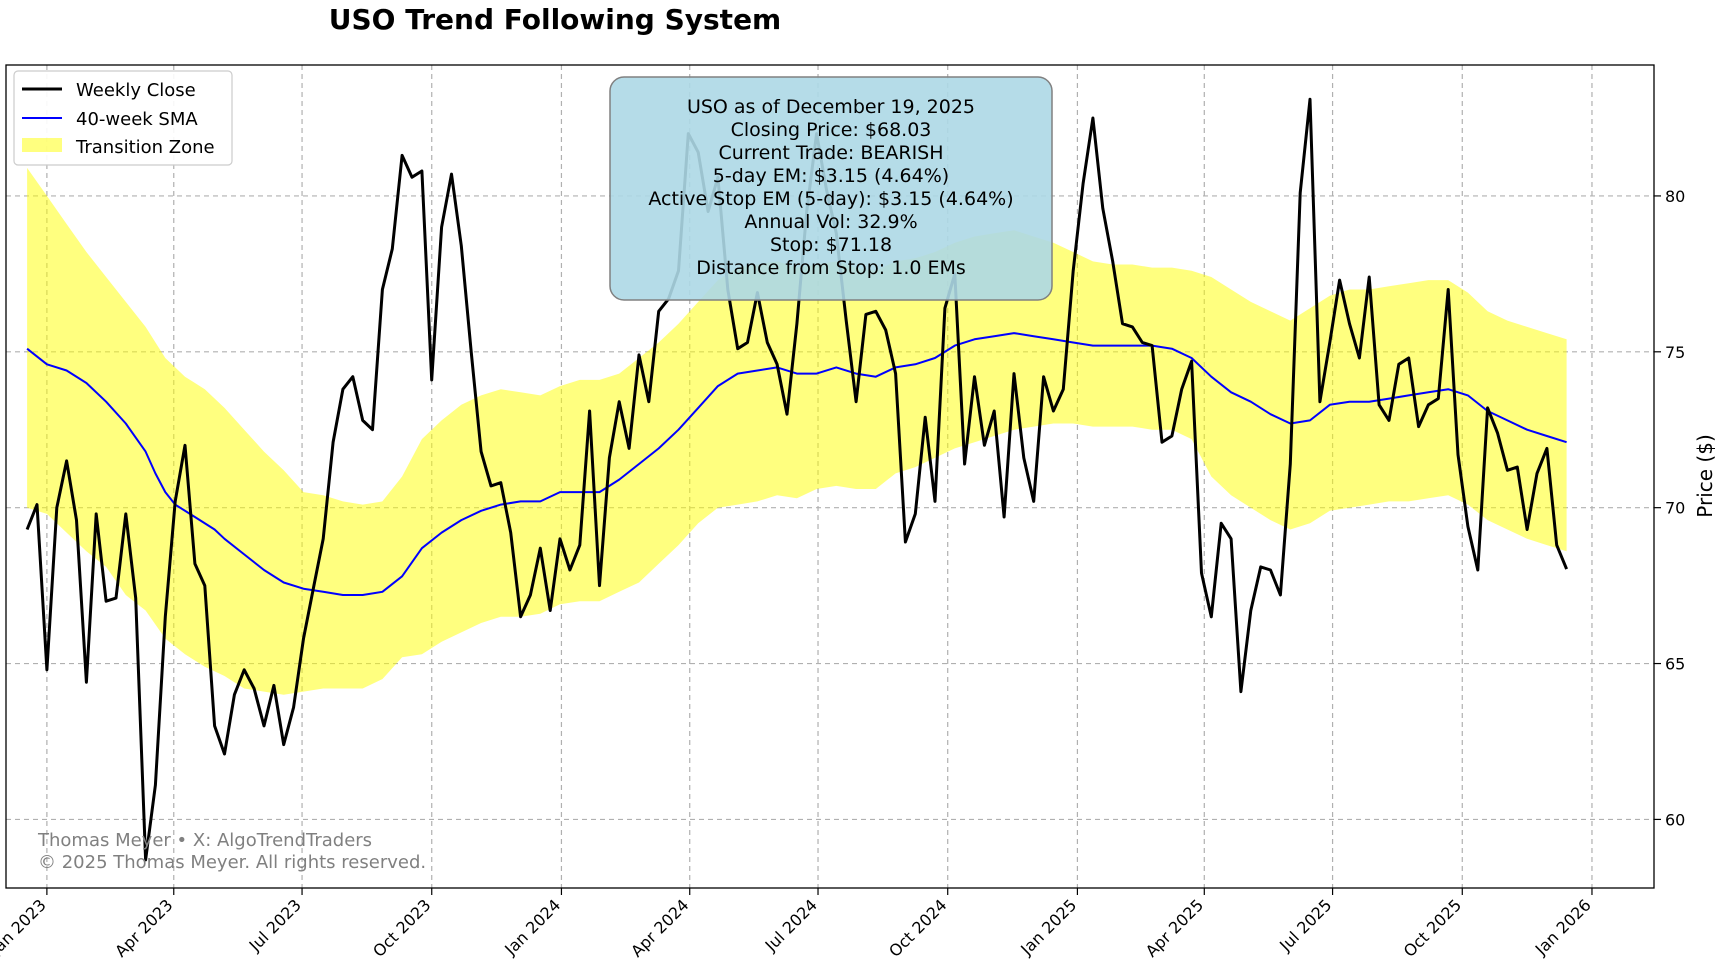 The image size is (1719, 971). I want to click on y-tick-label-70: 70, so click(1675, 508).